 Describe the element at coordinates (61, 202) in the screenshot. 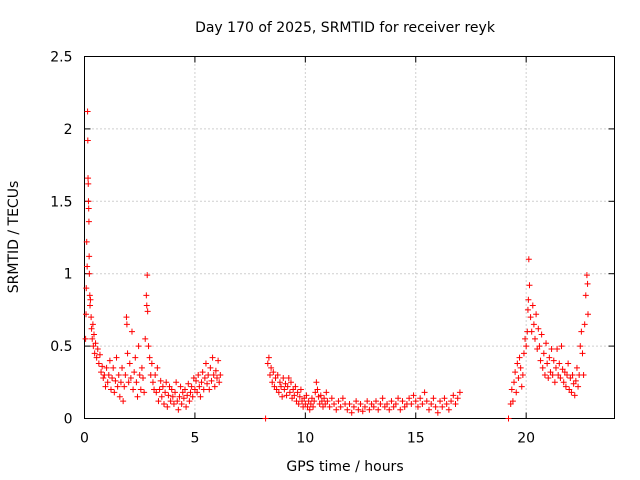

I see `y-tick-label: 1.5` at that location.